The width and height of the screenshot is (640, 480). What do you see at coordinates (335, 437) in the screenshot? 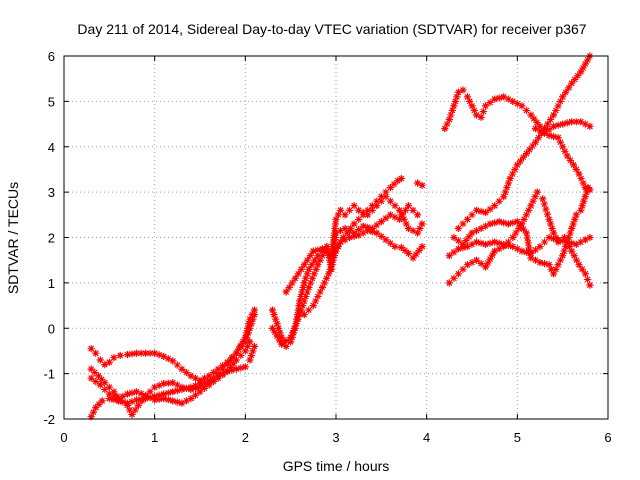
I see `x-tick-label: 3` at bounding box center [335, 437].